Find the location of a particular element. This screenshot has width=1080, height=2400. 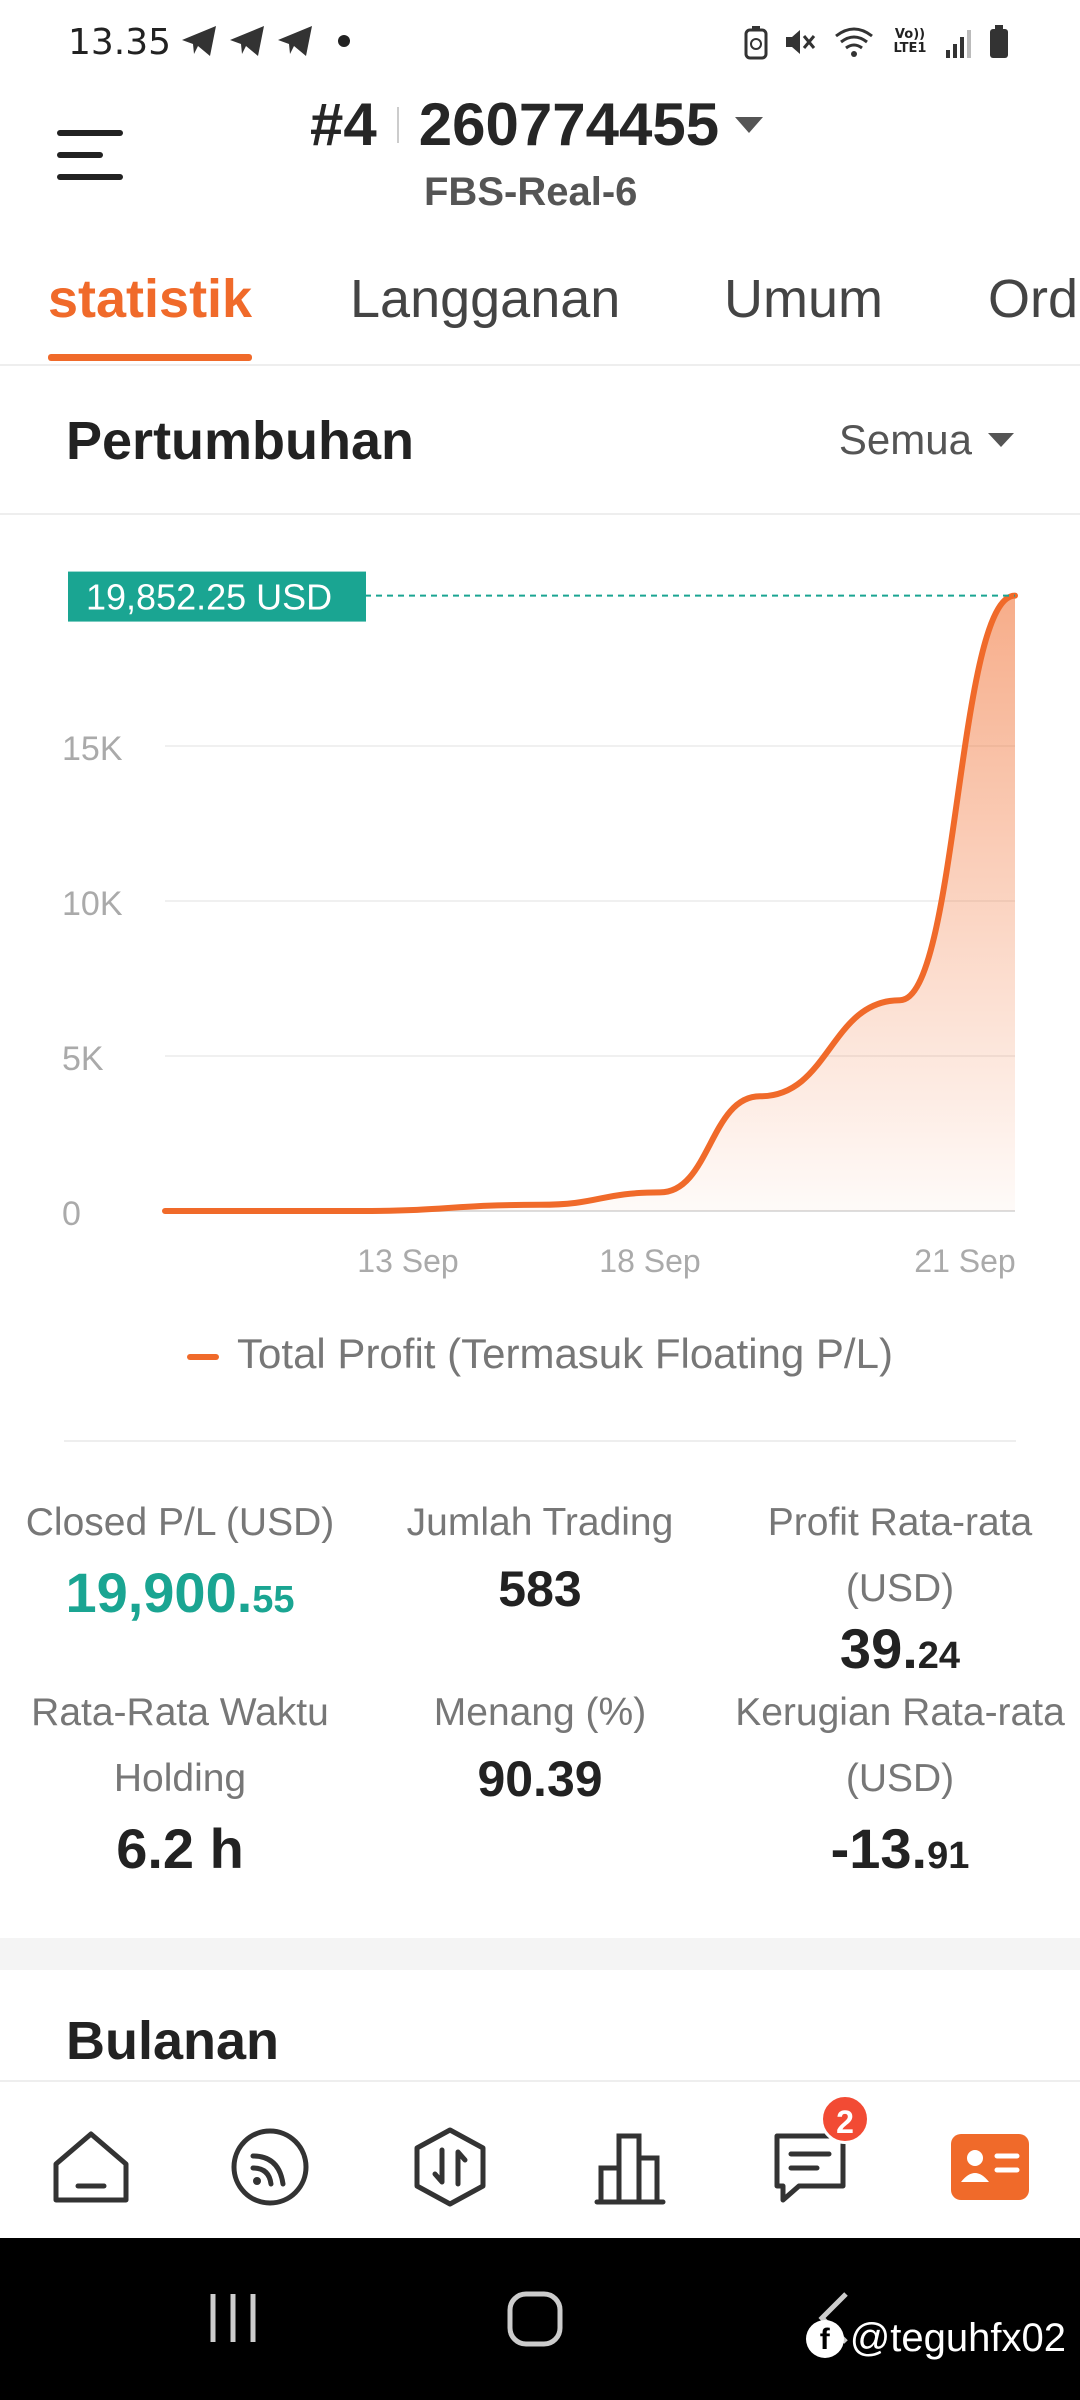

battery-icon is located at coordinates (999, 41).